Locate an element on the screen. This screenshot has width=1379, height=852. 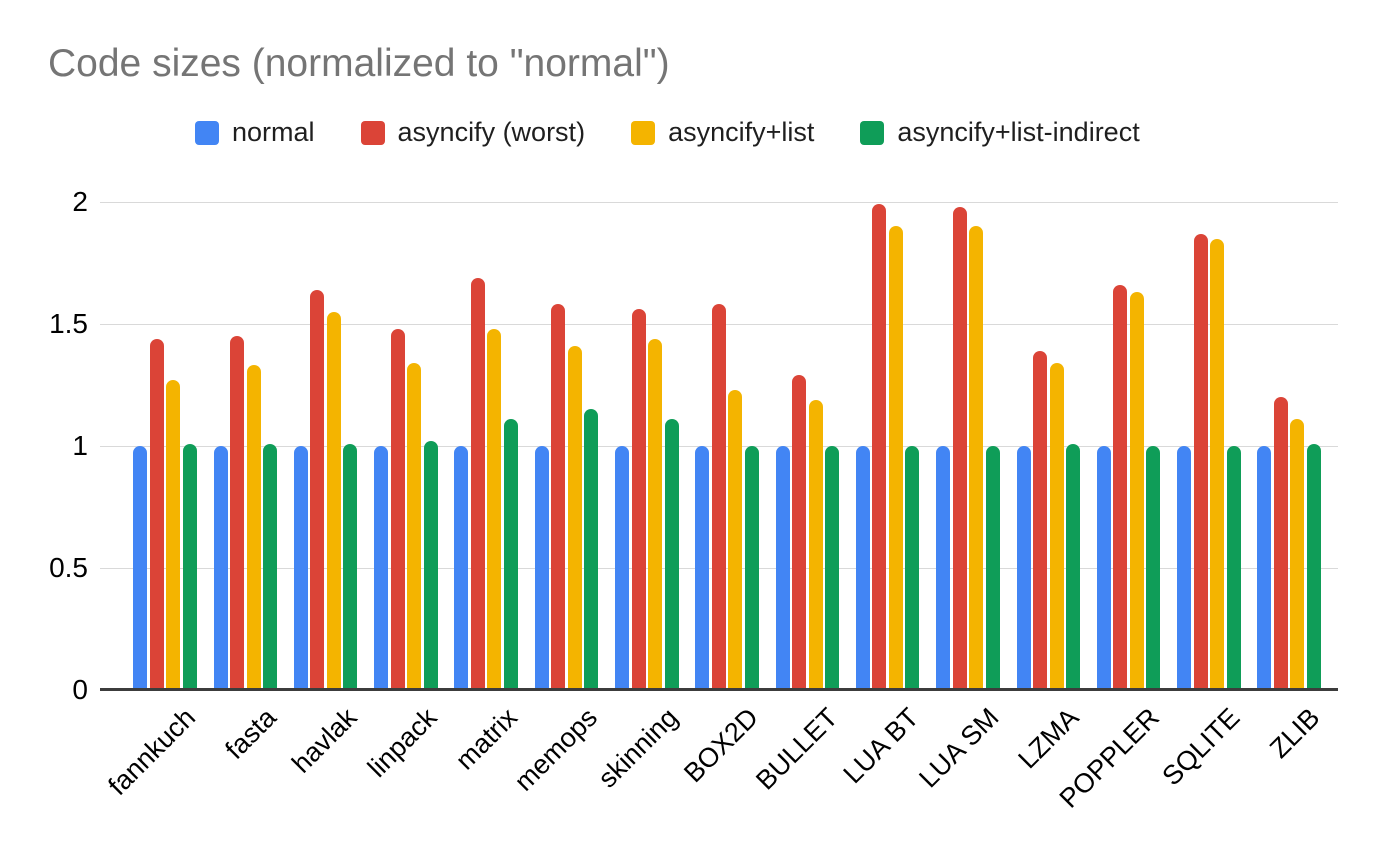
bar-matrix-normal is located at coordinates (461, 568).